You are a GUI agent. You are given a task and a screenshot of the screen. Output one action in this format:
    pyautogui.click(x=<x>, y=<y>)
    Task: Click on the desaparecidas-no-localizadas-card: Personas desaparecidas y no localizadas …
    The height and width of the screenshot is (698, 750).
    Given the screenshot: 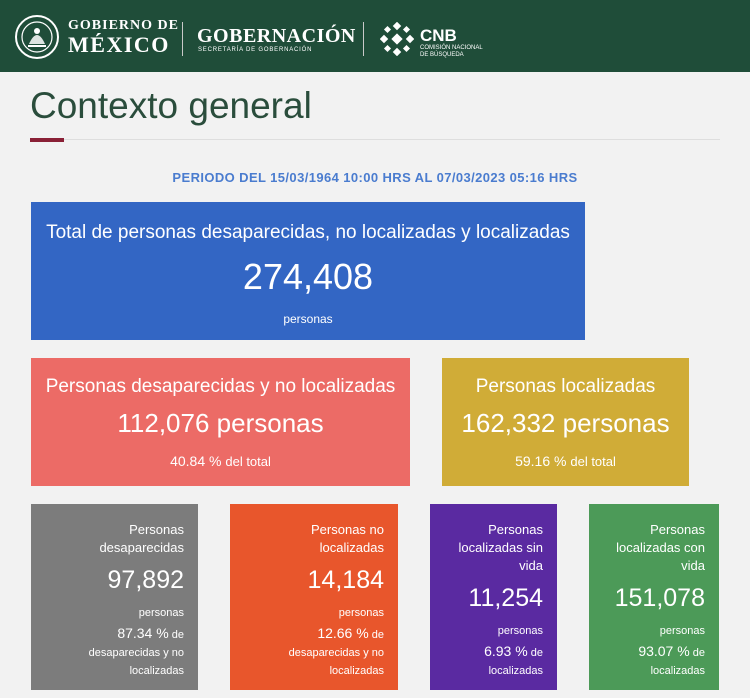 What is the action you would take?
    pyautogui.click(x=220, y=422)
    